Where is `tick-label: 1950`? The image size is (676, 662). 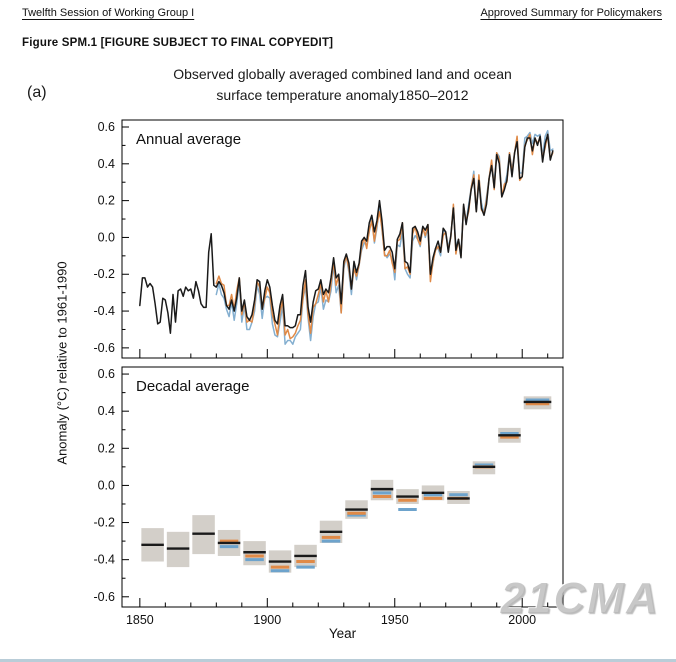 tick-label: 1950 is located at coordinates (395, 620).